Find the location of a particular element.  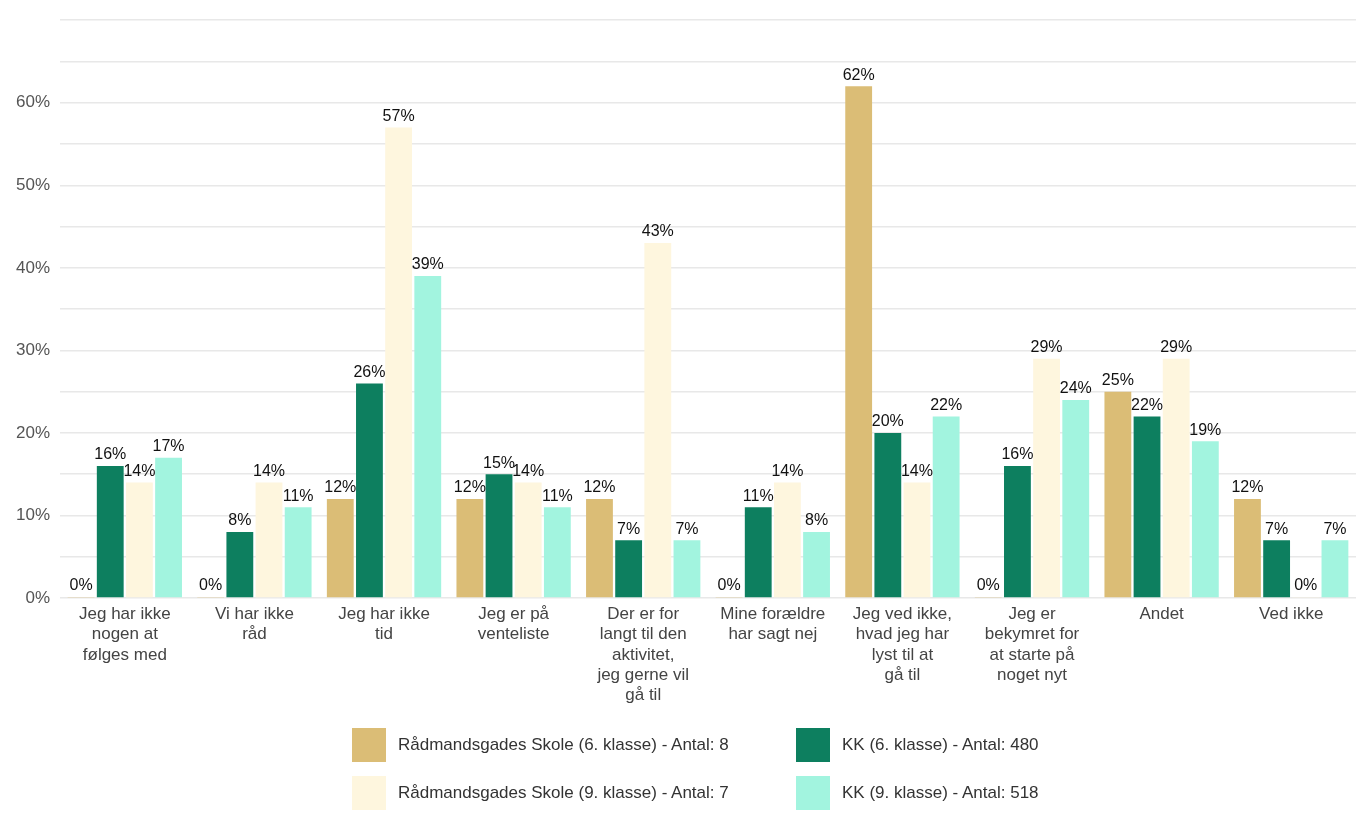

data-label: 17% is located at coordinates (168, 446).